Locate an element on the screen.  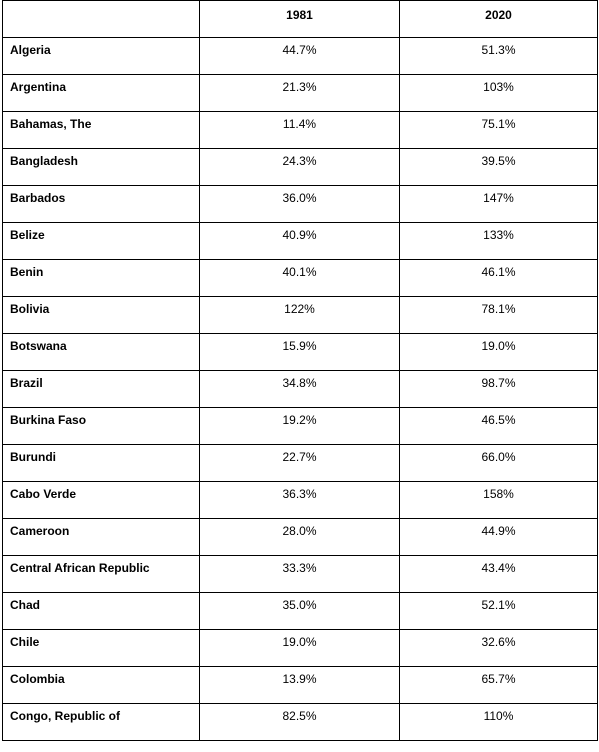
value-2020-cell: 43.4% is located at coordinates (498, 574).